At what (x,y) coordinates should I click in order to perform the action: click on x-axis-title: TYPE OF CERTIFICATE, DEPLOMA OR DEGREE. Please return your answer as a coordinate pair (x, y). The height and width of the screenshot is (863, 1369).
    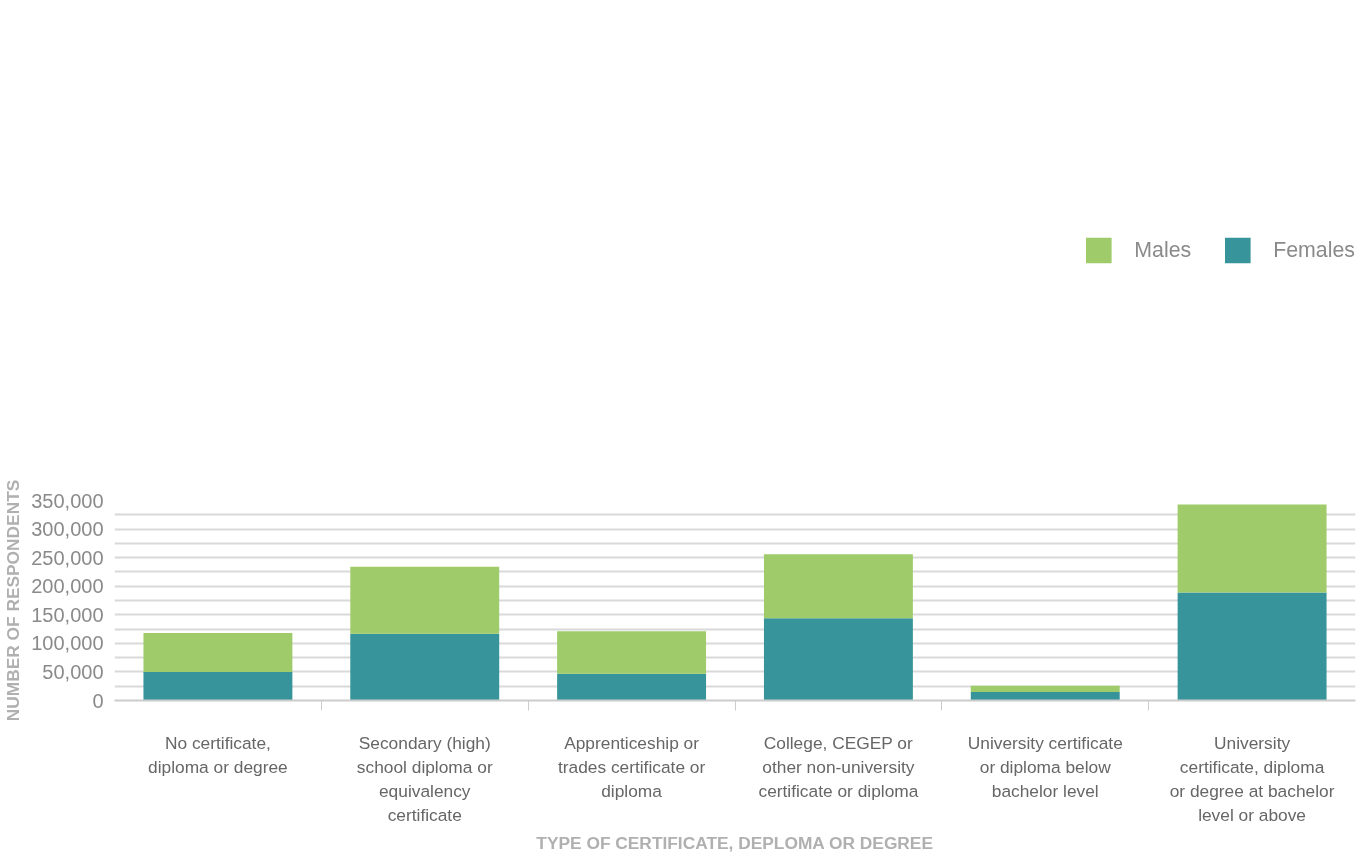
    Looking at the image, I should click on (735, 842).